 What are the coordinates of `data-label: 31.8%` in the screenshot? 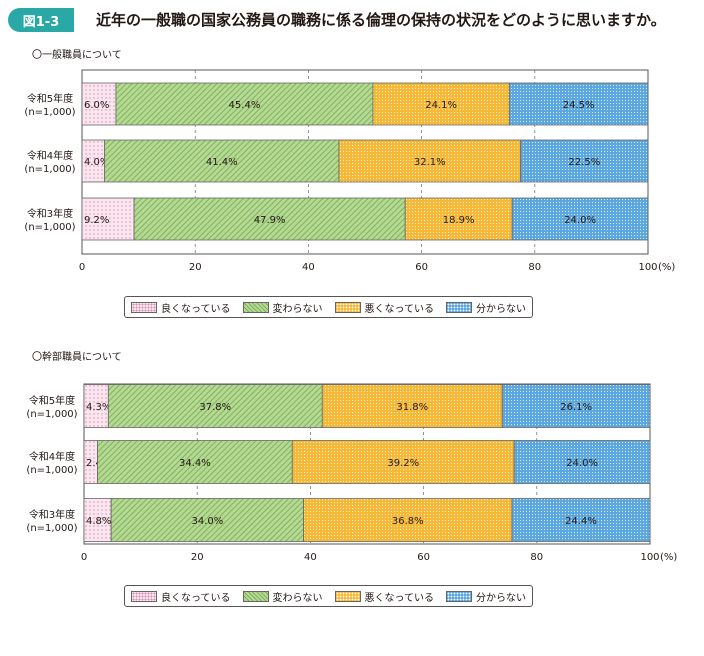 It's located at (412, 407).